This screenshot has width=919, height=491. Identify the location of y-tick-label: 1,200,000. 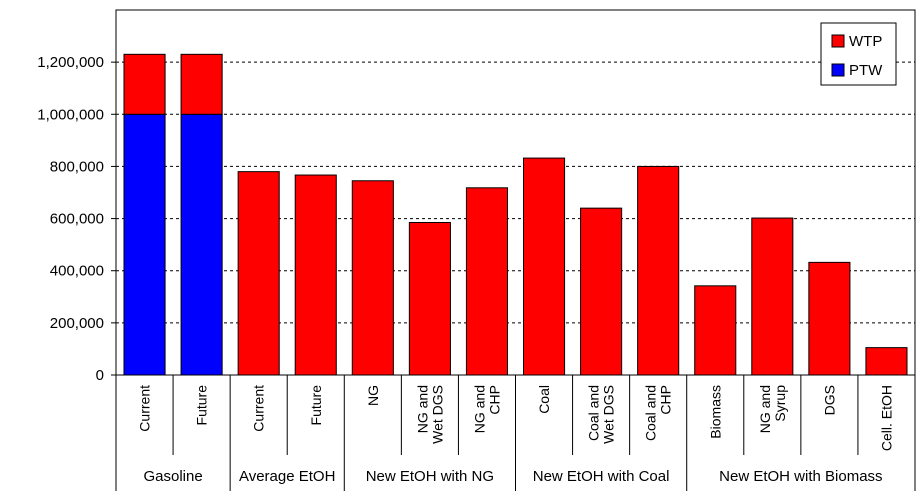
(70, 62).